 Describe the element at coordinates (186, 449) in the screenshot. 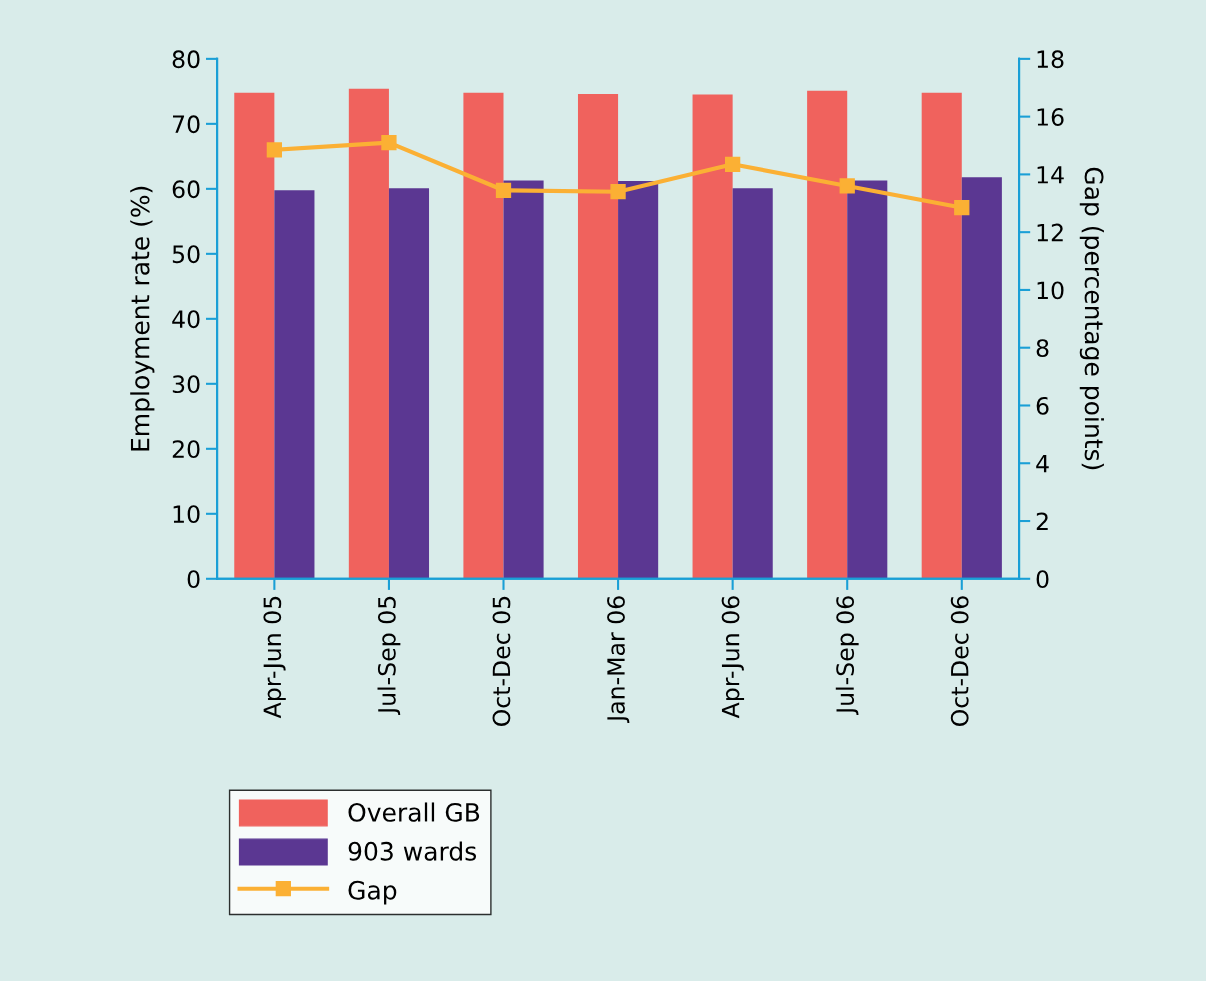

I see `y-tick-label: 20` at that location.